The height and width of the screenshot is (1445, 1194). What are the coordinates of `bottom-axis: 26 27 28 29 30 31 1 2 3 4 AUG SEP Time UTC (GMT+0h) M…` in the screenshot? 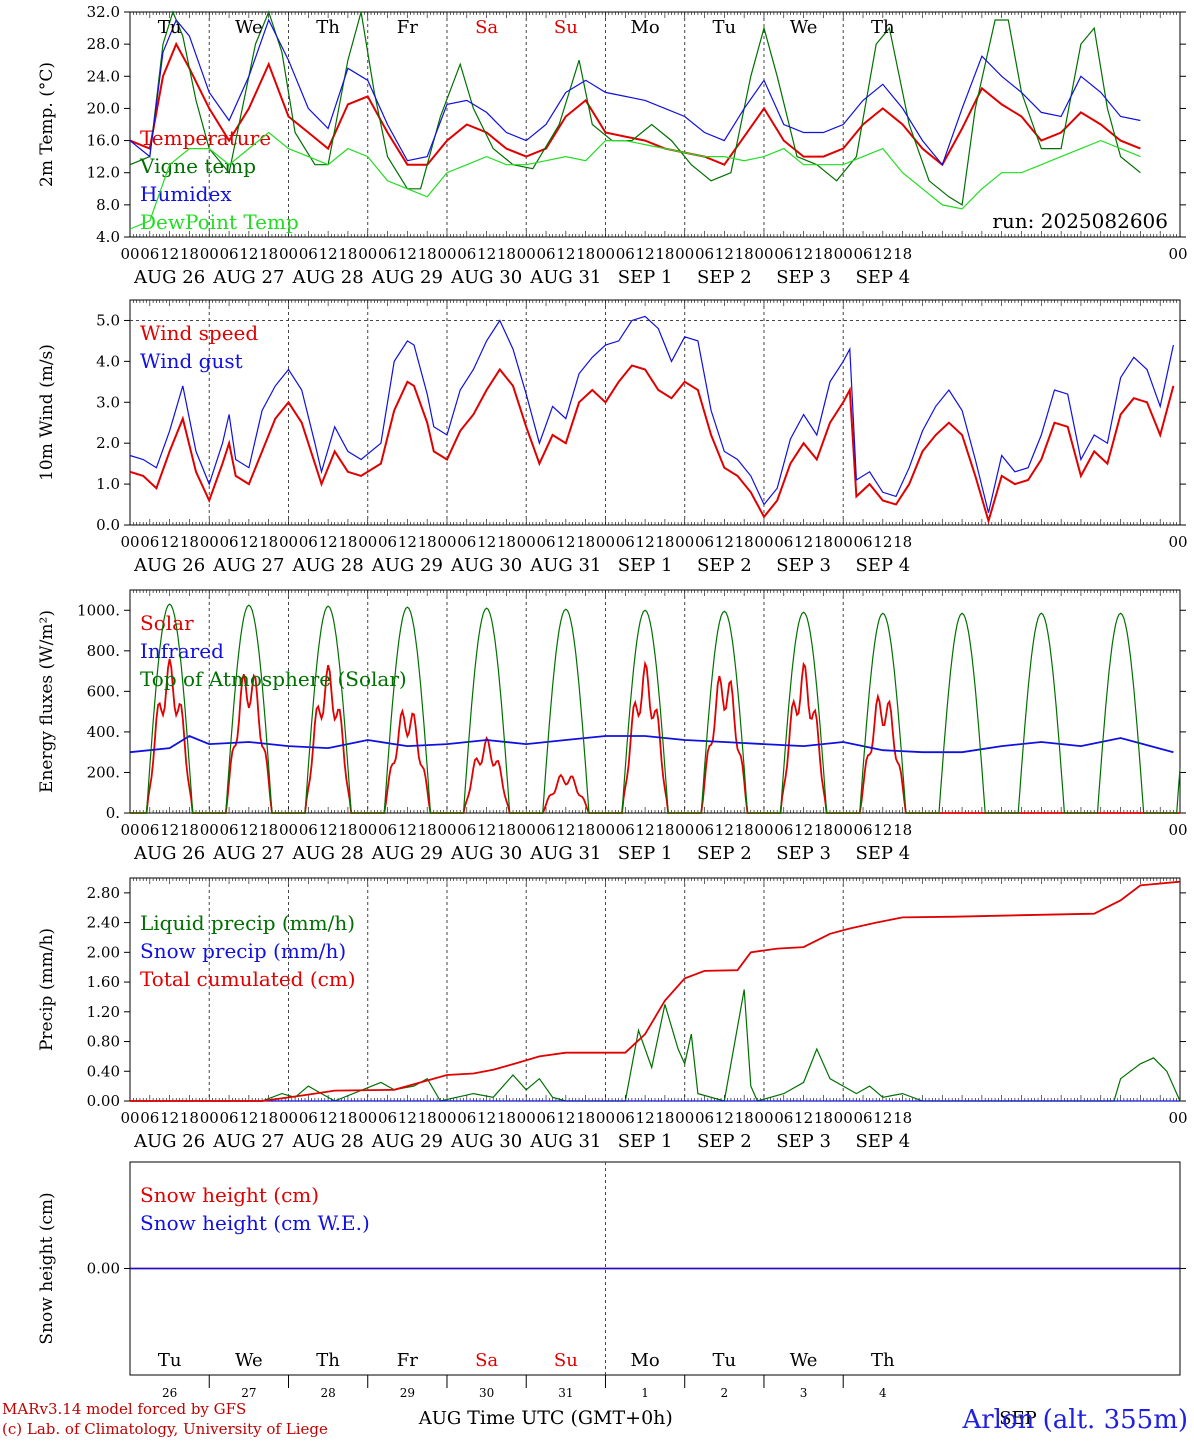 It's located at (595, 1406).